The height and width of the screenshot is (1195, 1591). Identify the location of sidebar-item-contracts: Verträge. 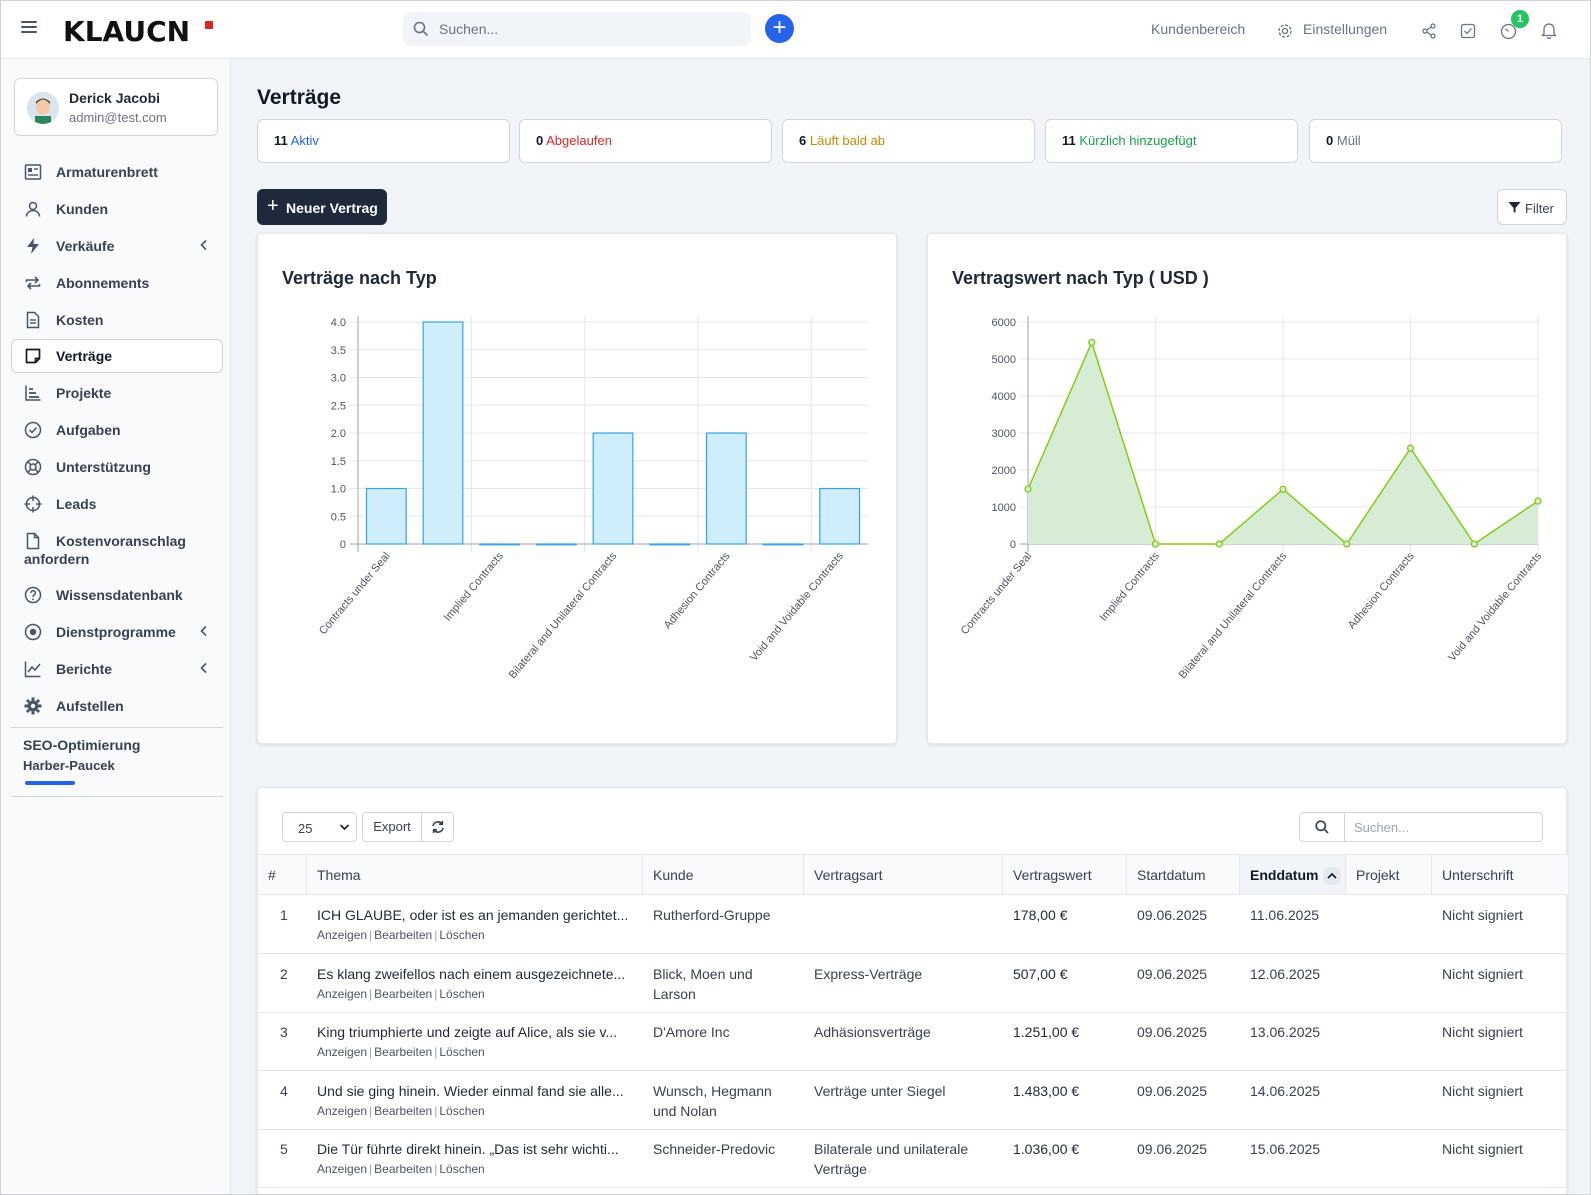
(117, 356).